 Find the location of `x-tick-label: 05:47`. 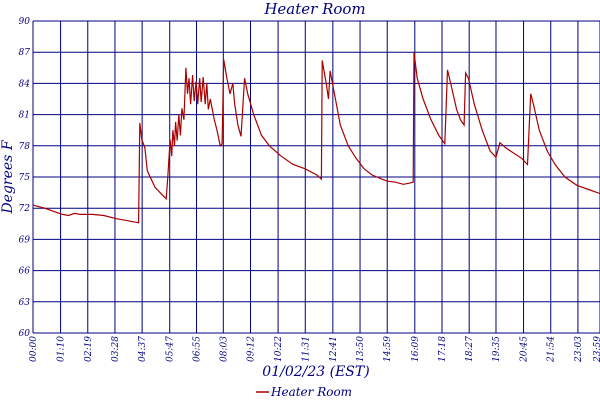

x-tick-label: 05:47 is located at coordinates (171, 349).